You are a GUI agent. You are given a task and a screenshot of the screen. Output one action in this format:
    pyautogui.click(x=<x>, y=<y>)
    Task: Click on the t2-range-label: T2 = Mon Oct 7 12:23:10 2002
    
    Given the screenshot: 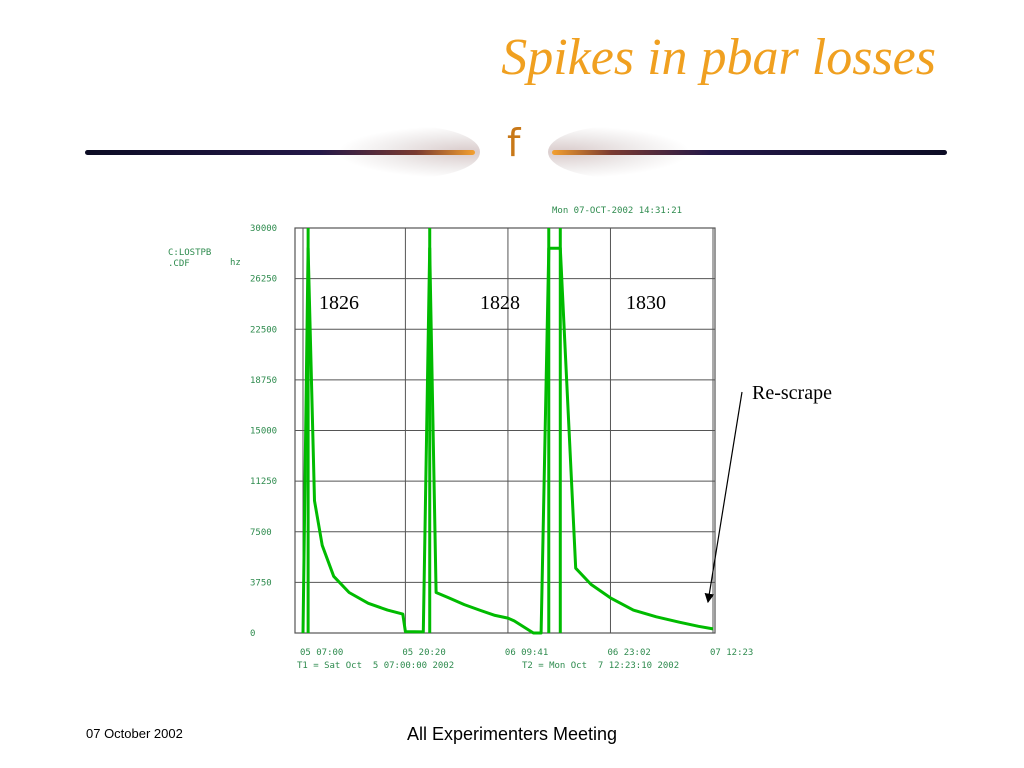 What is the action you would take?
    pyautogui.click(x=601, y=666)
    